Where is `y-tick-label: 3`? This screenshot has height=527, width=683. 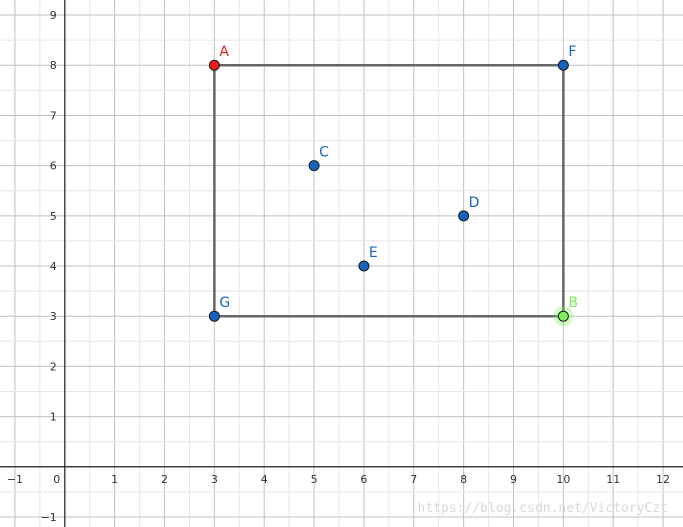 y-tick-label: 3 is located at coordinates (53, 316).